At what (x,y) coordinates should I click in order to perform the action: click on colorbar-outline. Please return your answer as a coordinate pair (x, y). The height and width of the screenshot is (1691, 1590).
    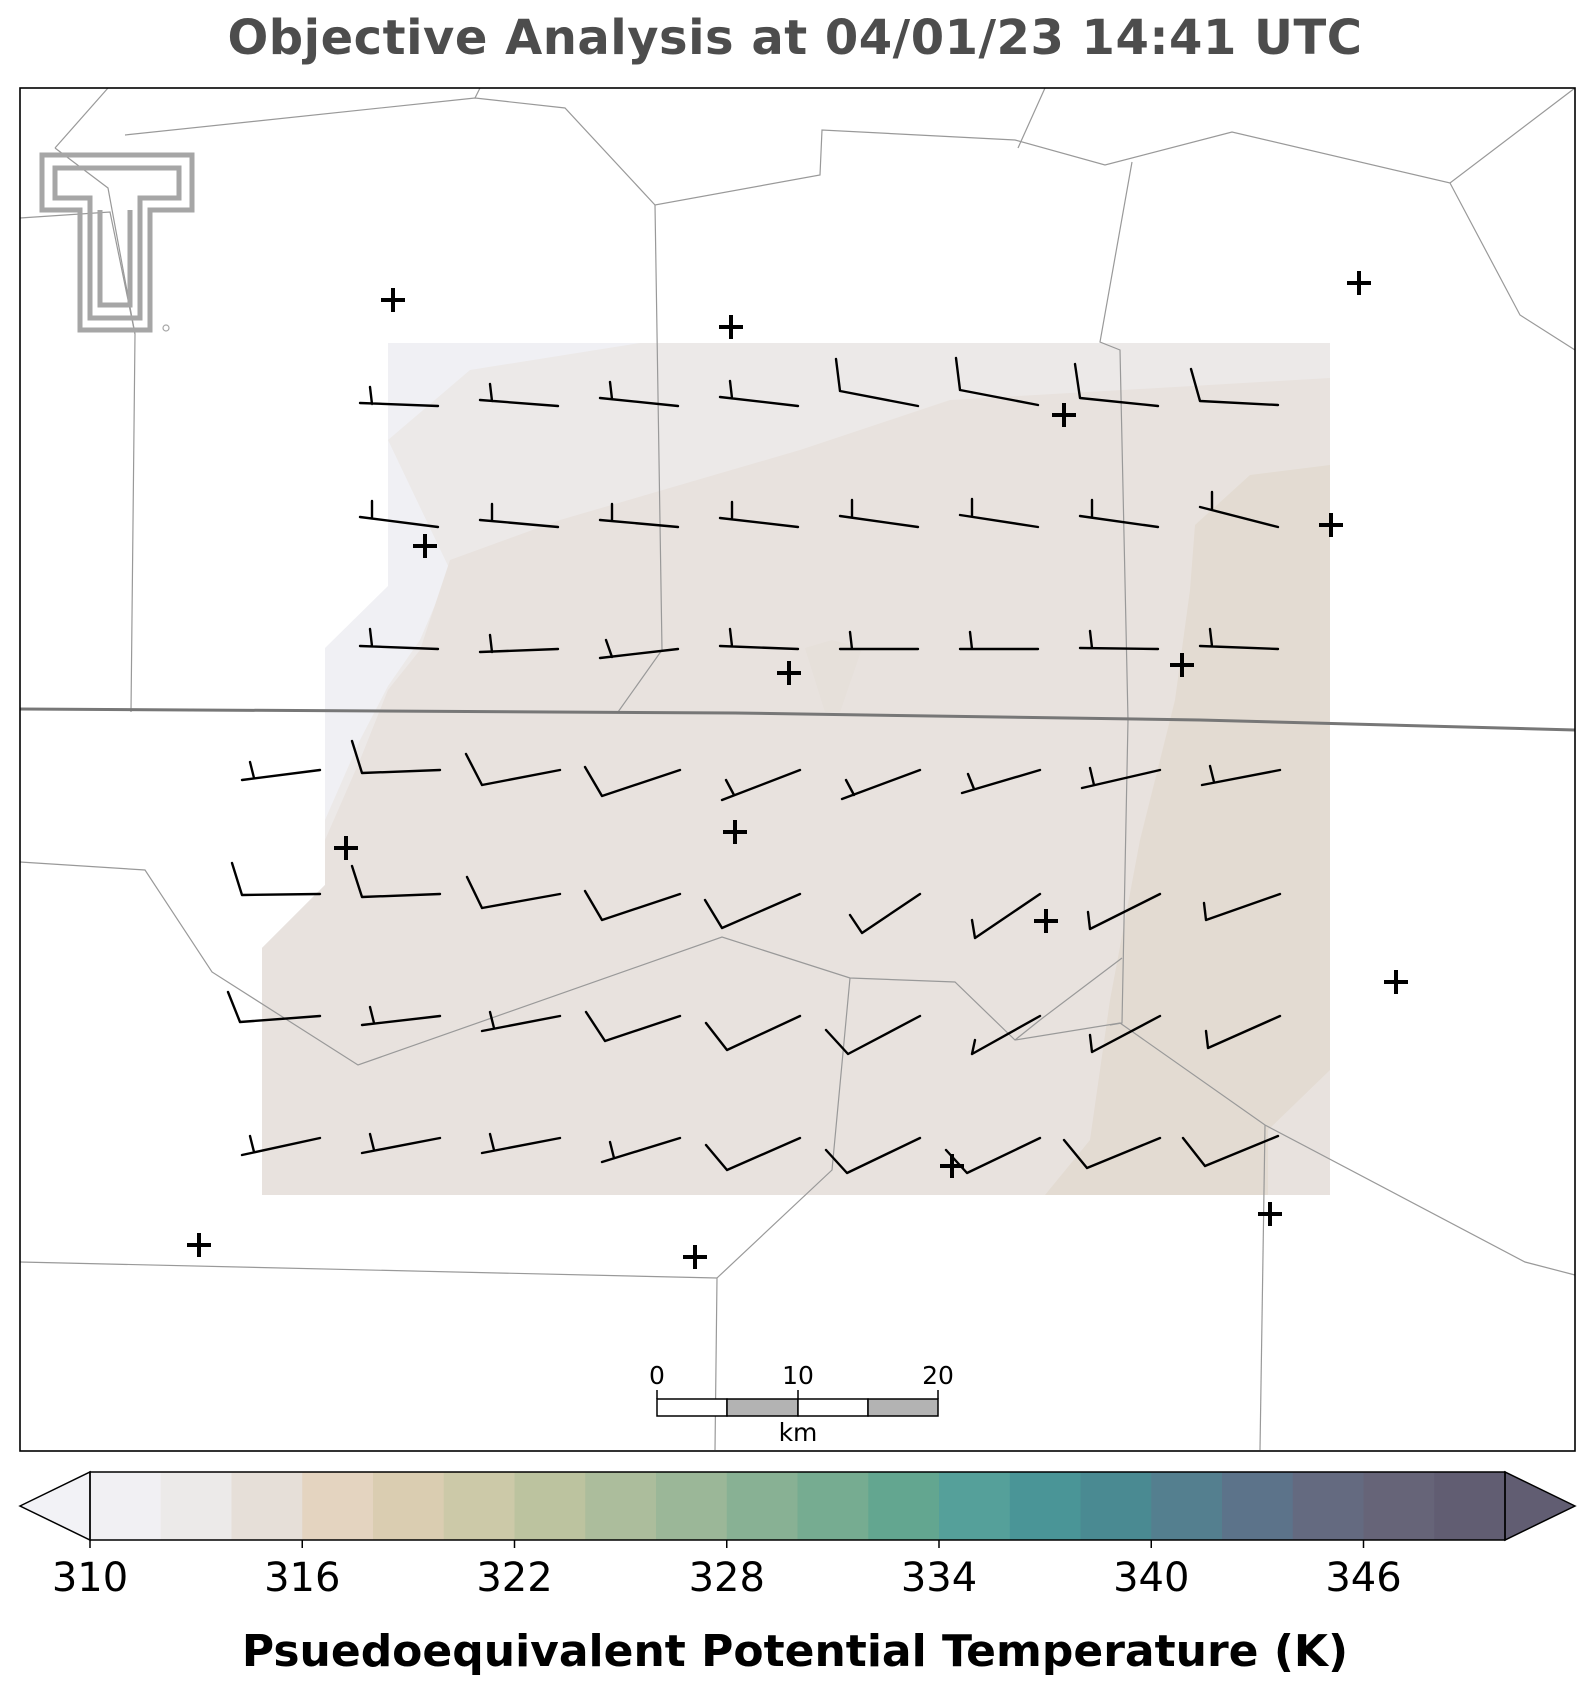
    Looking at the image, I should click on (797, 1506).